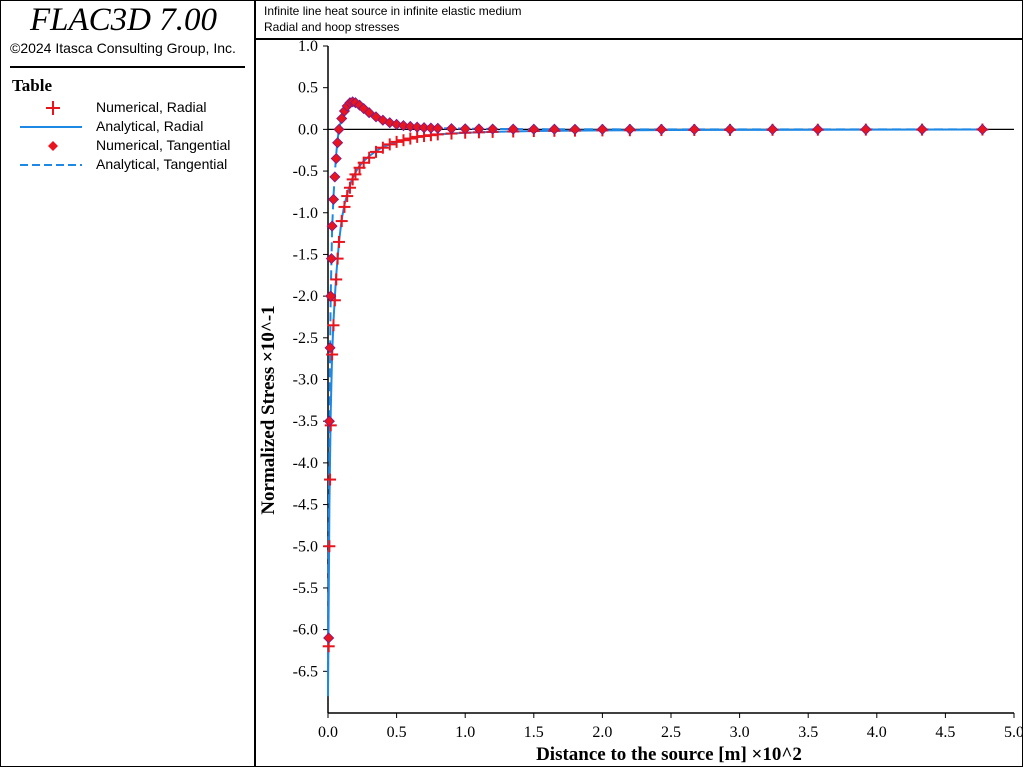 The height and width of the screenshot is (768, 1024). What do you see at coordinates (808, 732) in the screenshot?
I see `x-tick-label: 3.5` at bounding box center [808, 732].